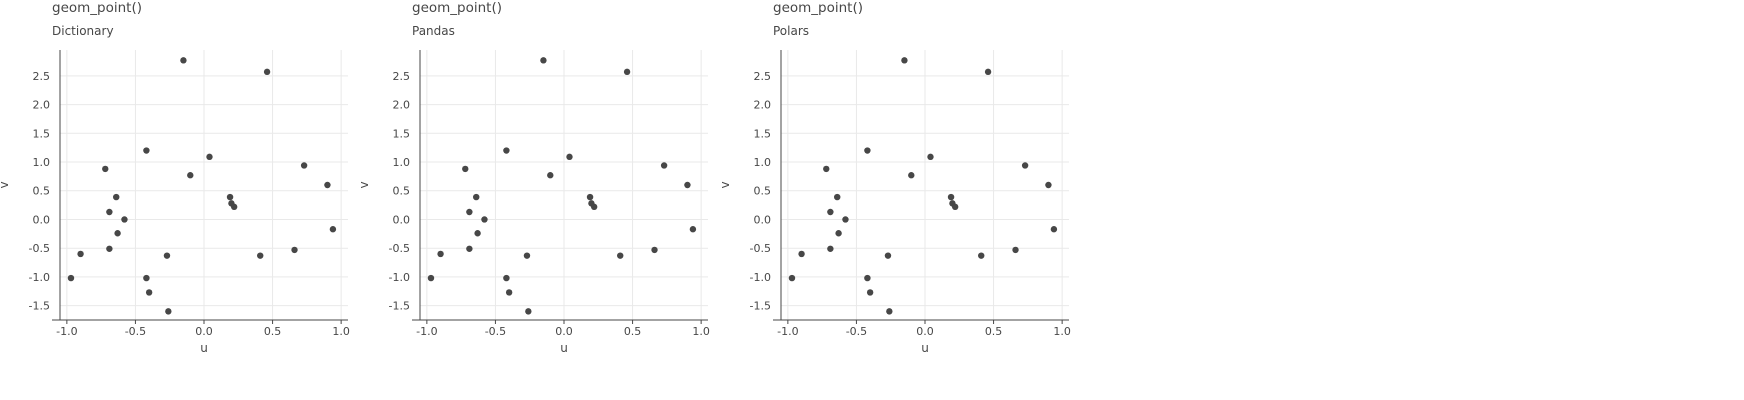 This screenshot has height=400, width=1744. Describe the element at coordinates (925, 331) in the screenshot. I see `x-tick-label: 0.0` at that location.